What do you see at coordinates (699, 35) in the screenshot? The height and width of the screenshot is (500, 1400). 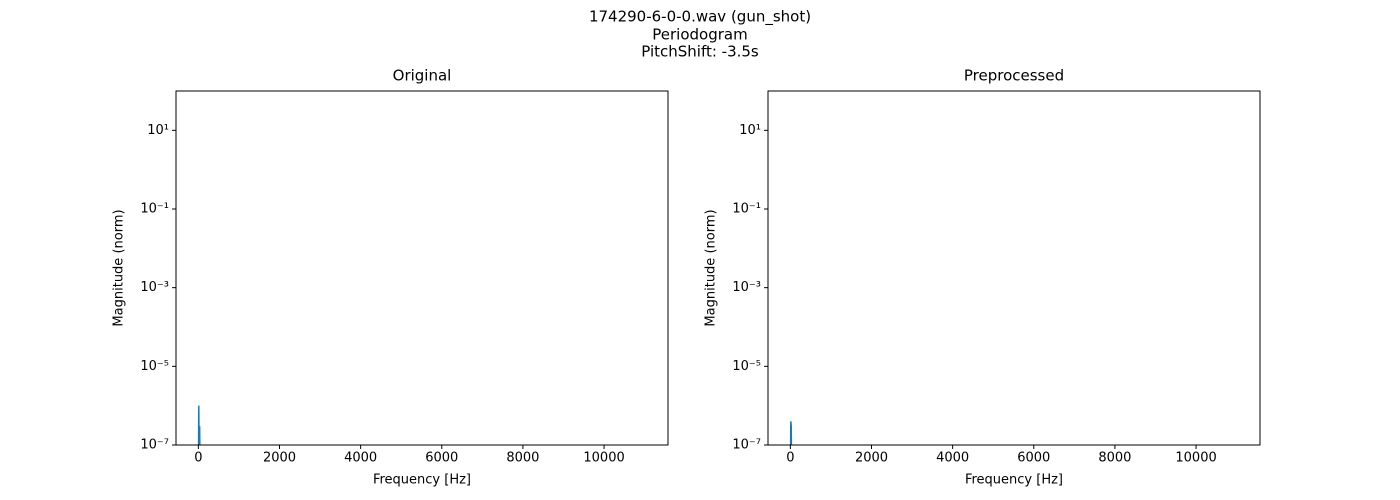 I see `figure-title: Periodogram` at bounding box center [699, 35].